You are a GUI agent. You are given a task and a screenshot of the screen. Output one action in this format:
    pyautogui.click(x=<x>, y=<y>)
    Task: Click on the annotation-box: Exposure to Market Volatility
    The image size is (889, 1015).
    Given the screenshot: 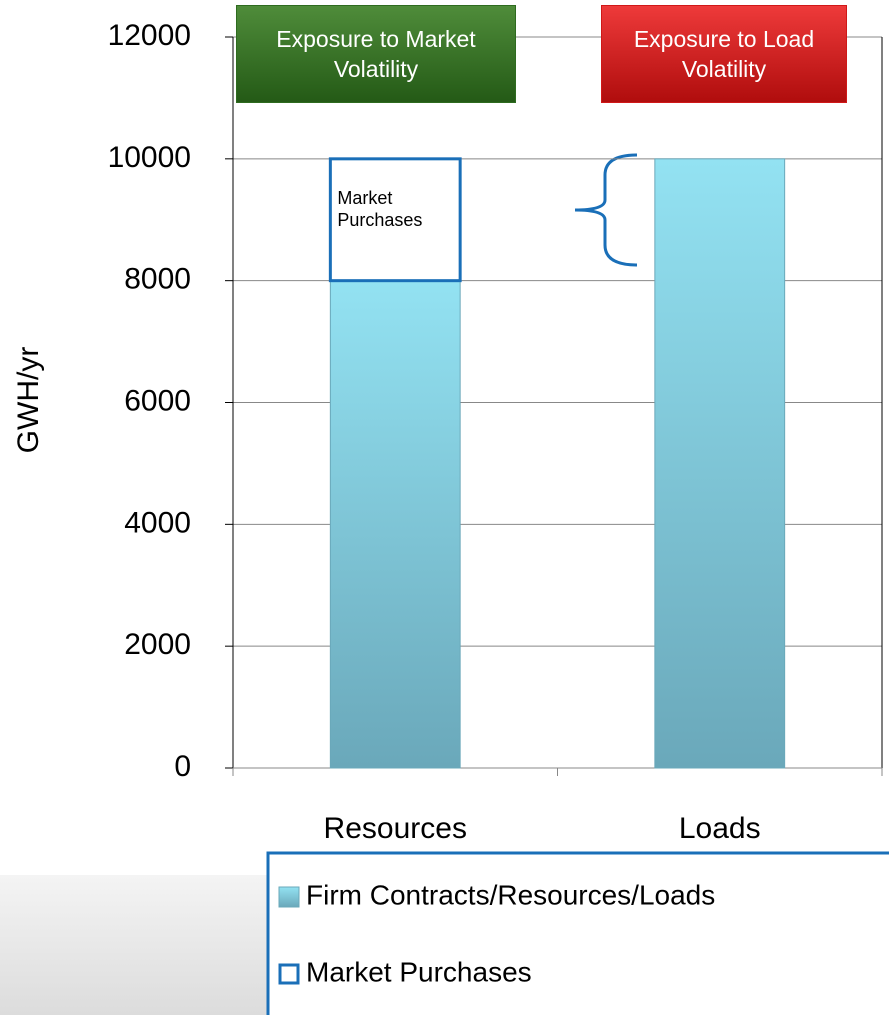 What is the action you would take?
    pyautogui.click(x=376, y=54)
    